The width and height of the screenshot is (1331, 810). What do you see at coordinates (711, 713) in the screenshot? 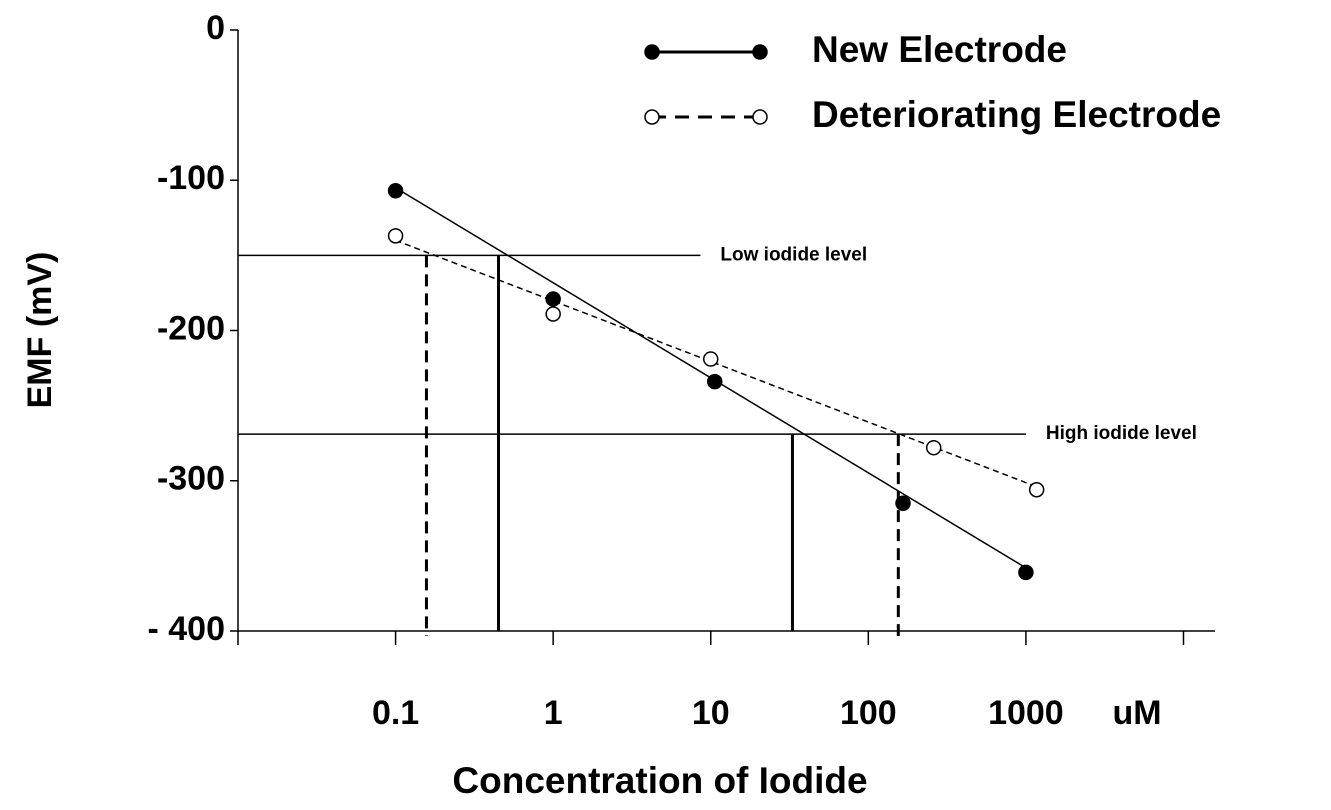
I see `x-tick-label: 10` at bounding box center [711, 713].